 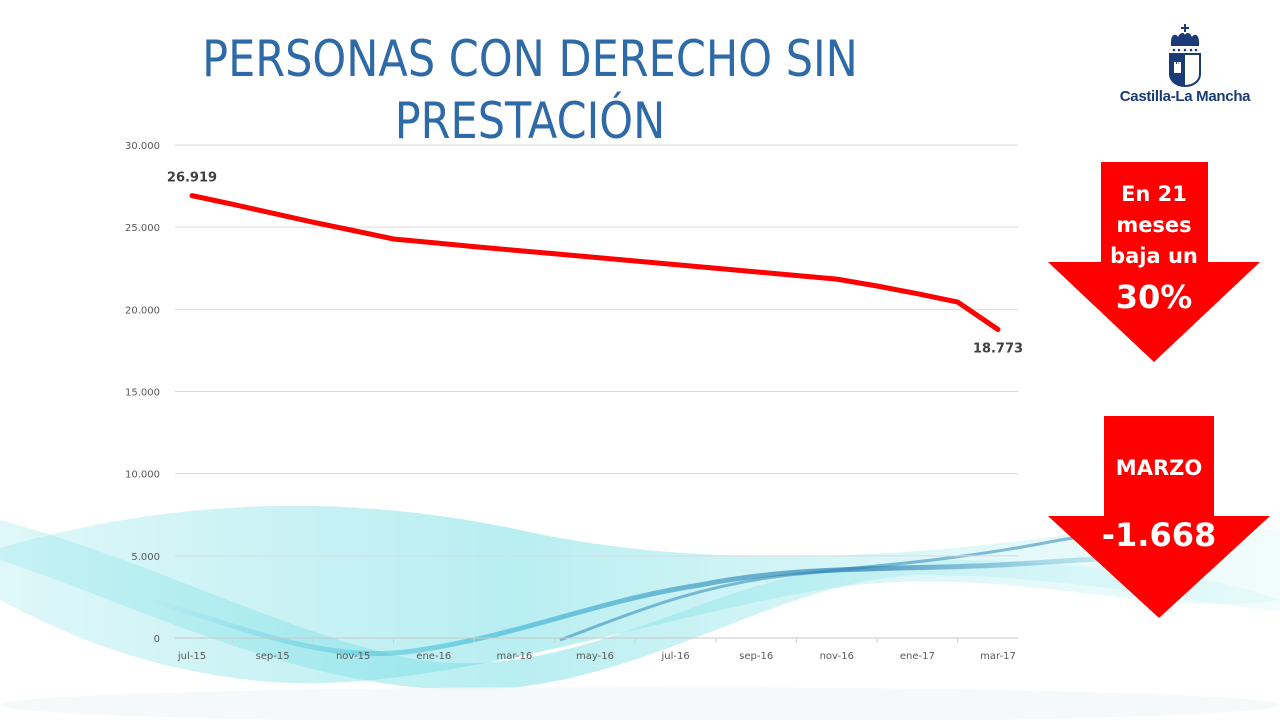 I want to click on x-tick-label: mar-16, so click(x=515, y=656).